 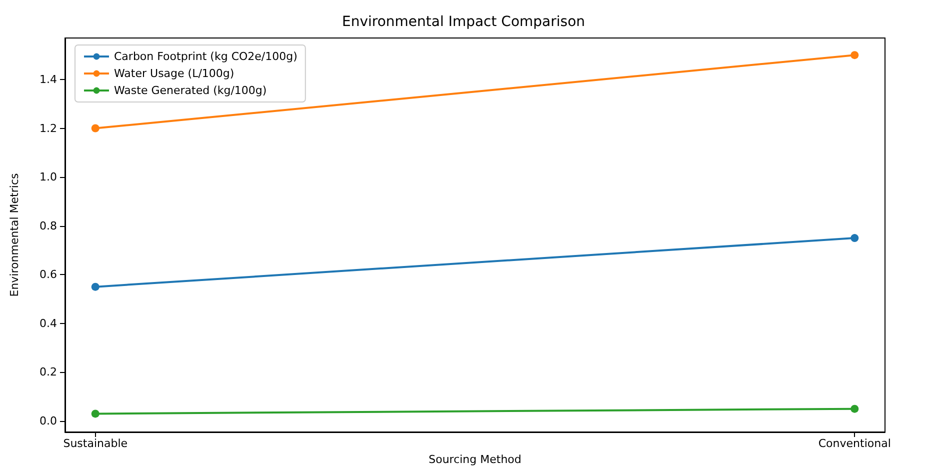 What do you see at coordinates (854, 443) in the screenshot?
I see `x-tick-label: Conventional` at bounding box center [854, 443].